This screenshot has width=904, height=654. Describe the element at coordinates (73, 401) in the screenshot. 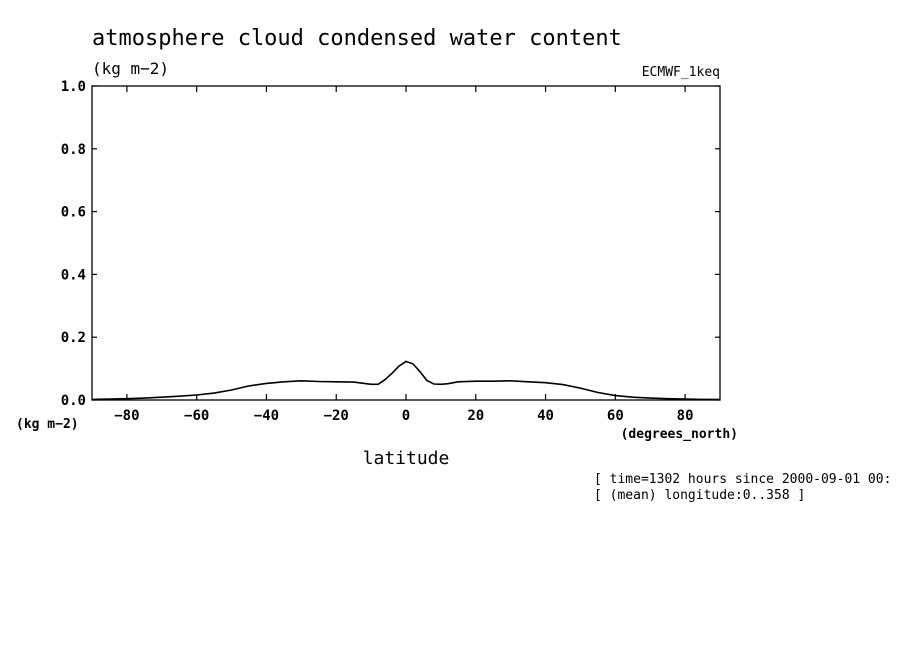

I see `y-tick-label: 0.0` at that location.